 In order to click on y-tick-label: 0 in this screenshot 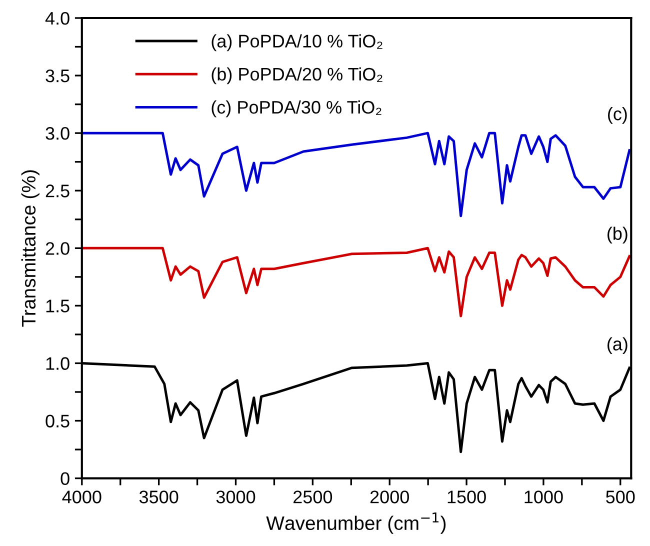, I will do `click(65, 479)`.